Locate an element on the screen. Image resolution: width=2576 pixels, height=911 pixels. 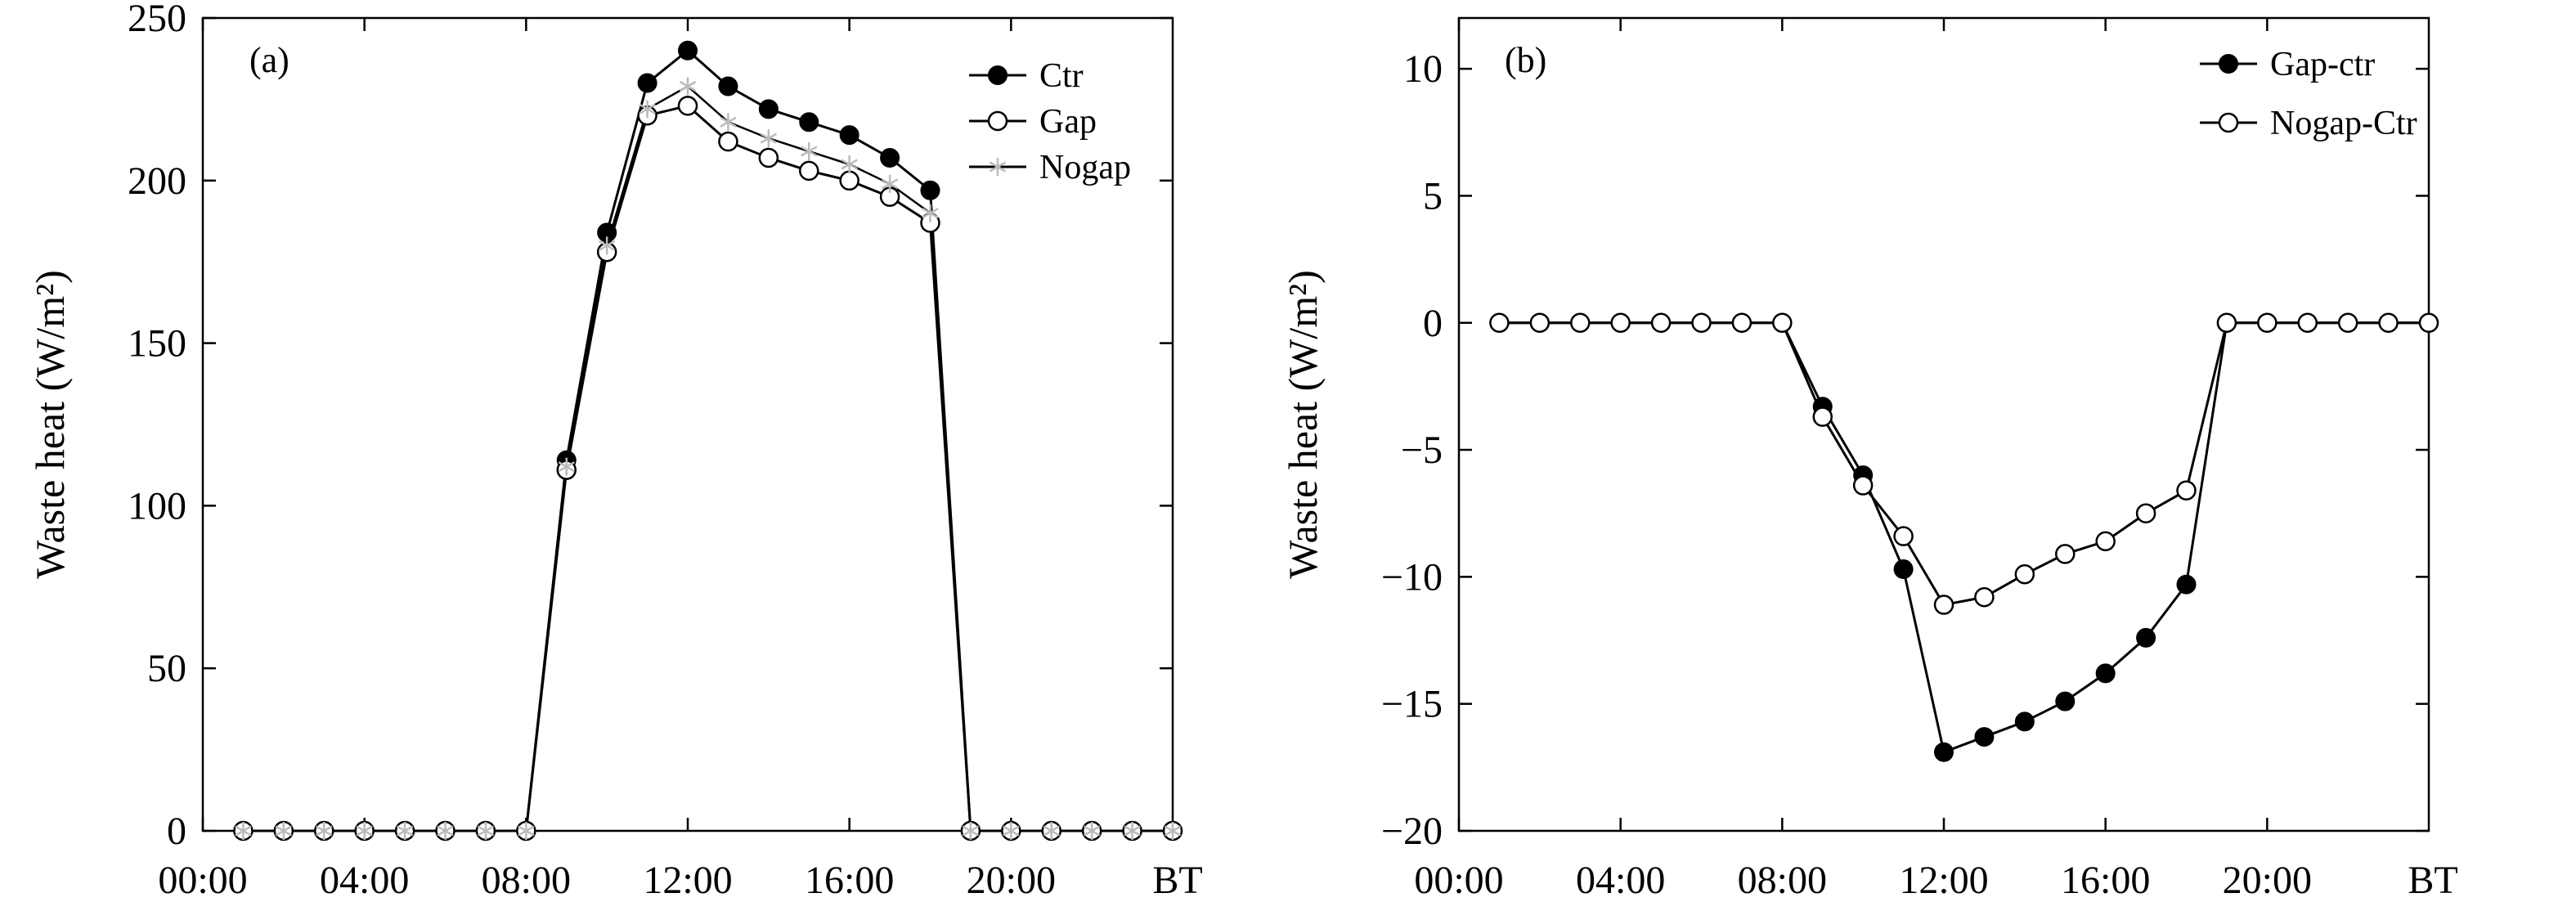
panel-a-label: (a) is located at coordinates (269, 60).